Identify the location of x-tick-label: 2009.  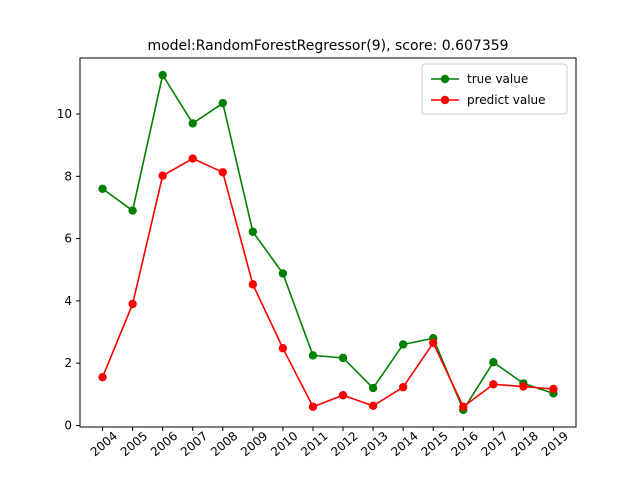
(254, 444).